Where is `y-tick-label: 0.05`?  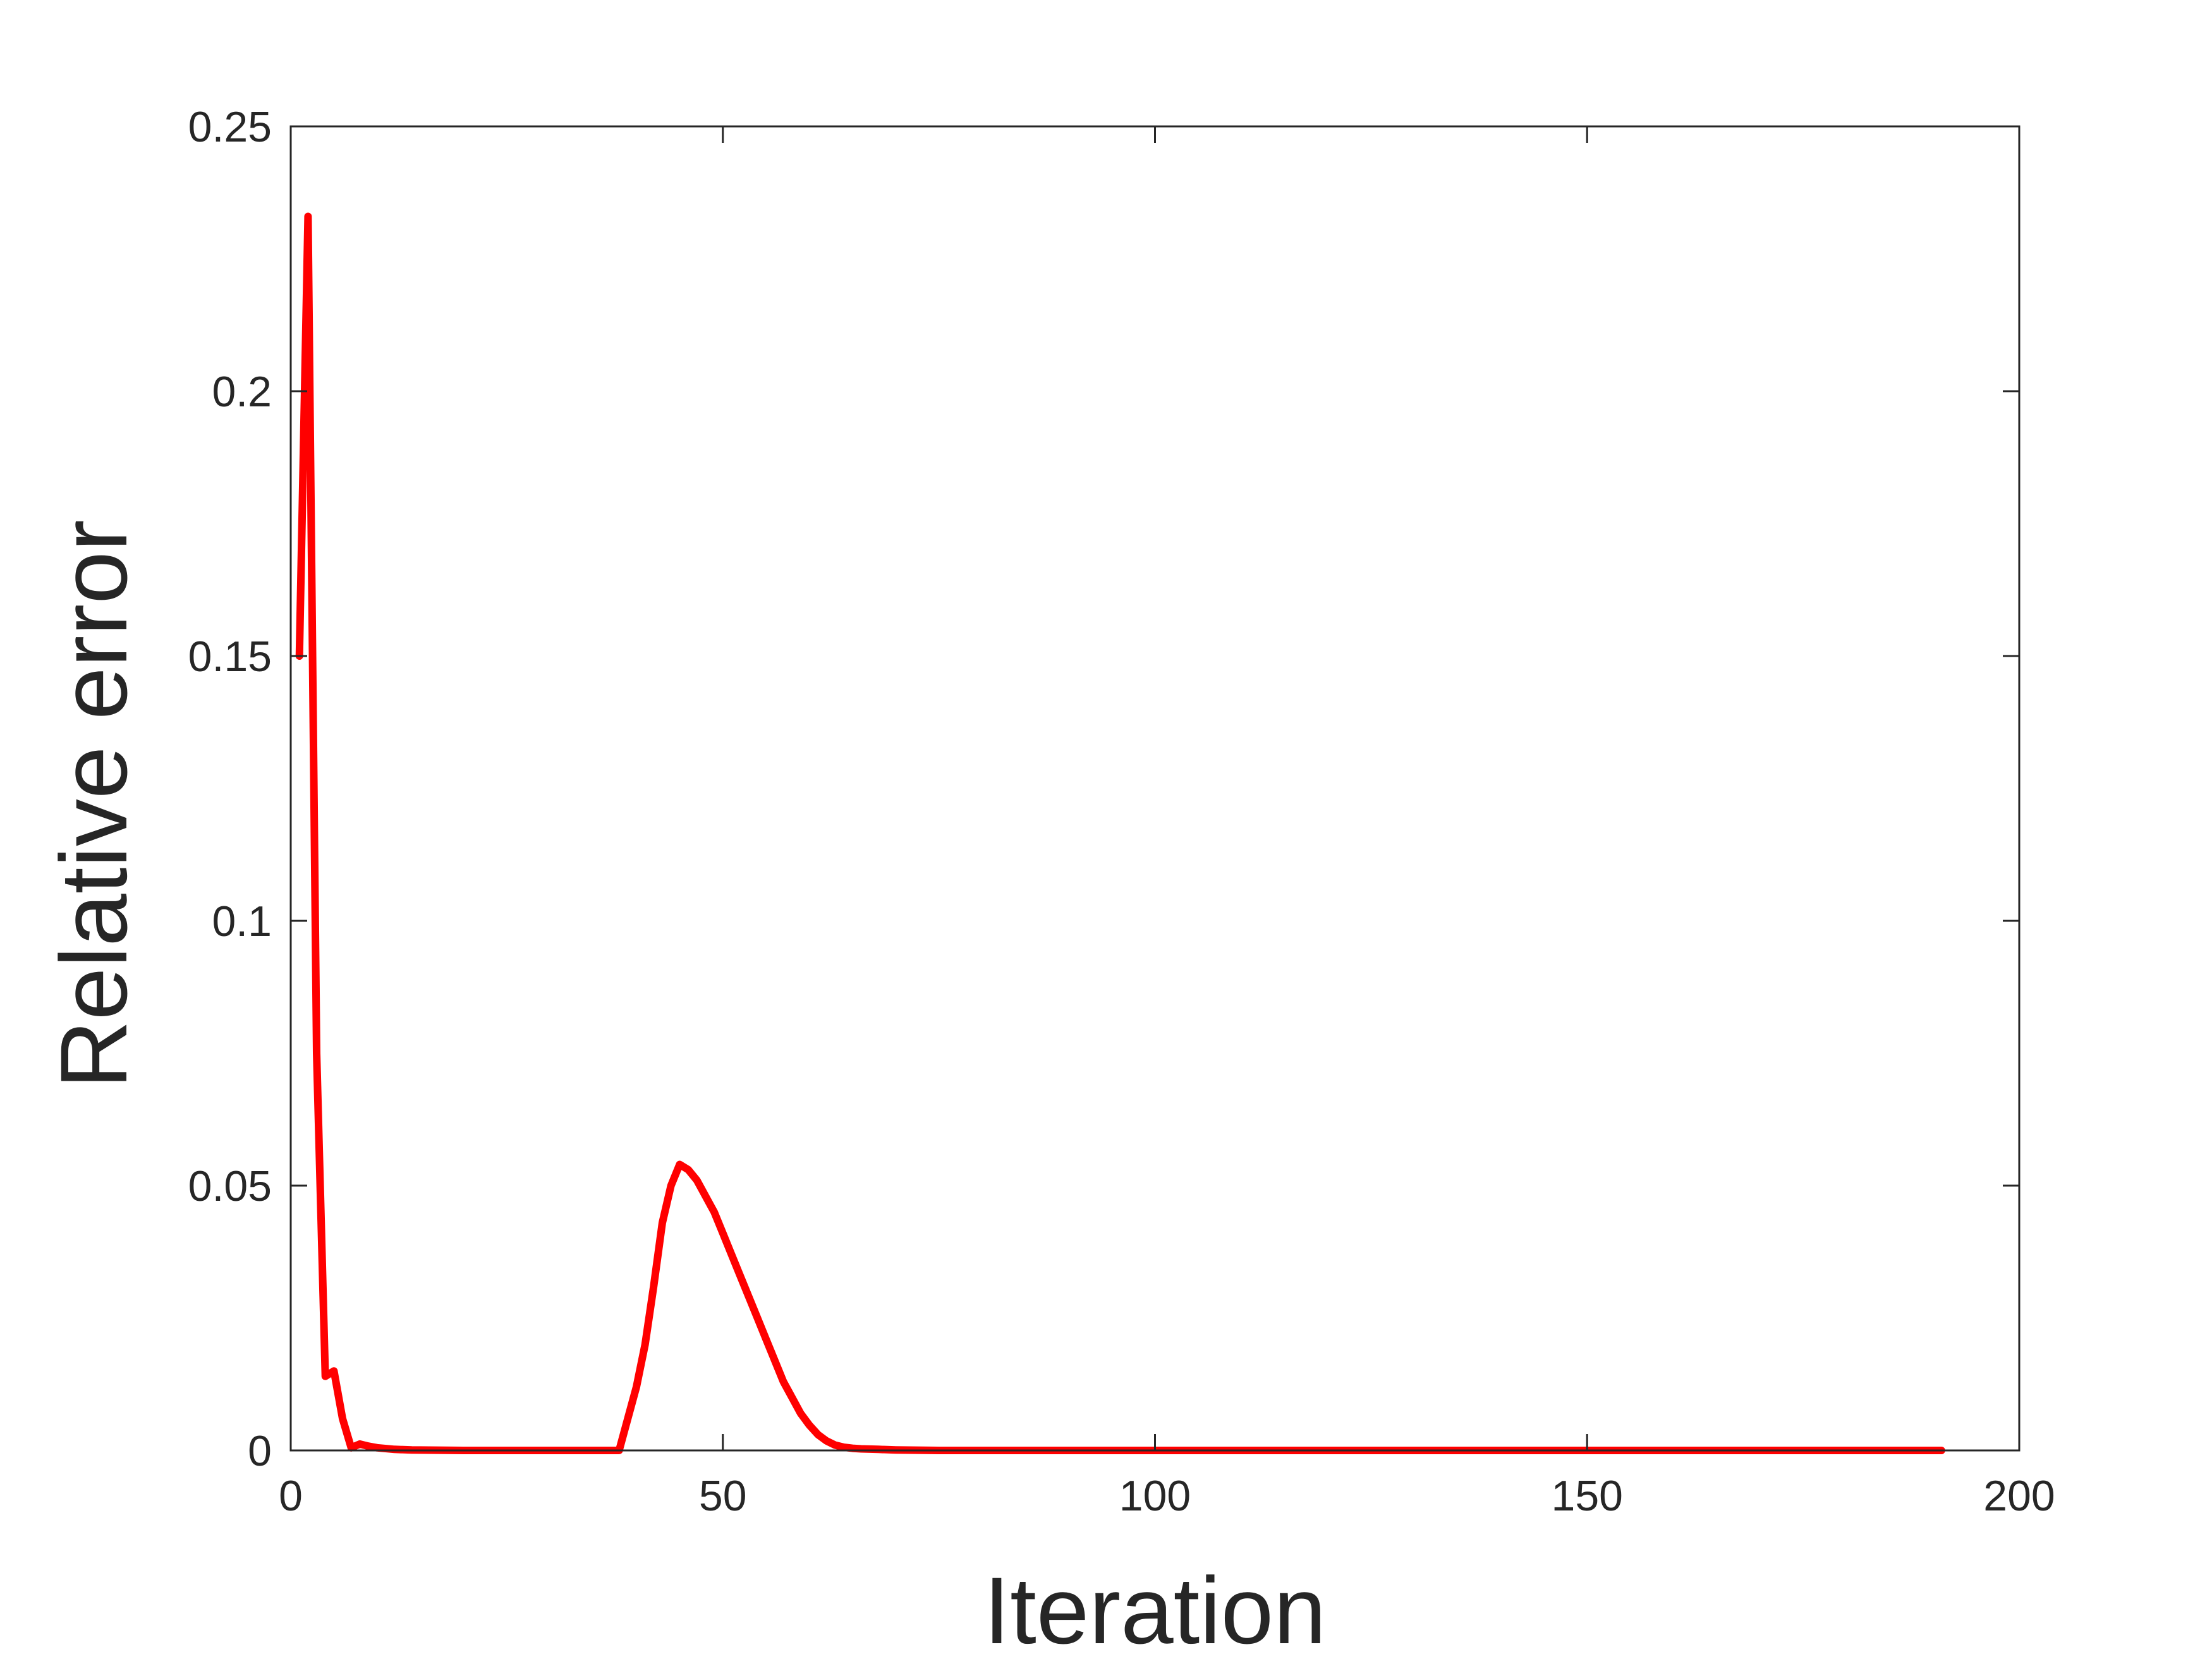
y-tick-label: 0.05 is located at coordinates (230, 1186).